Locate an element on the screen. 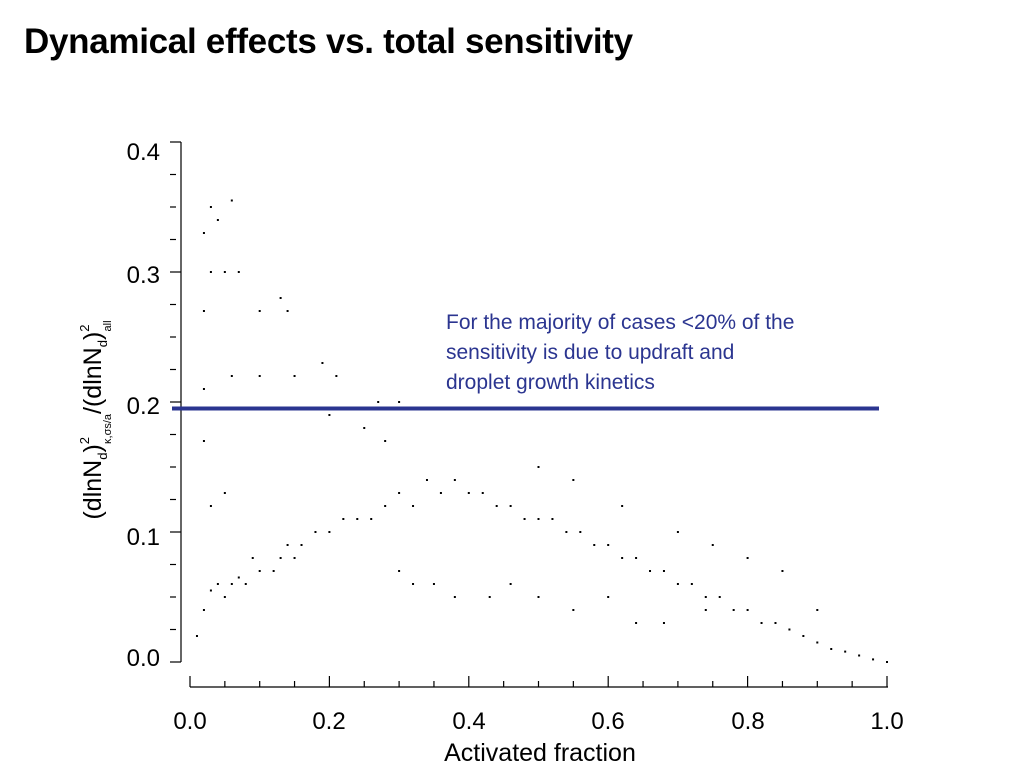  x-tick-label: 0.6 is located at coordinates (607, 721).